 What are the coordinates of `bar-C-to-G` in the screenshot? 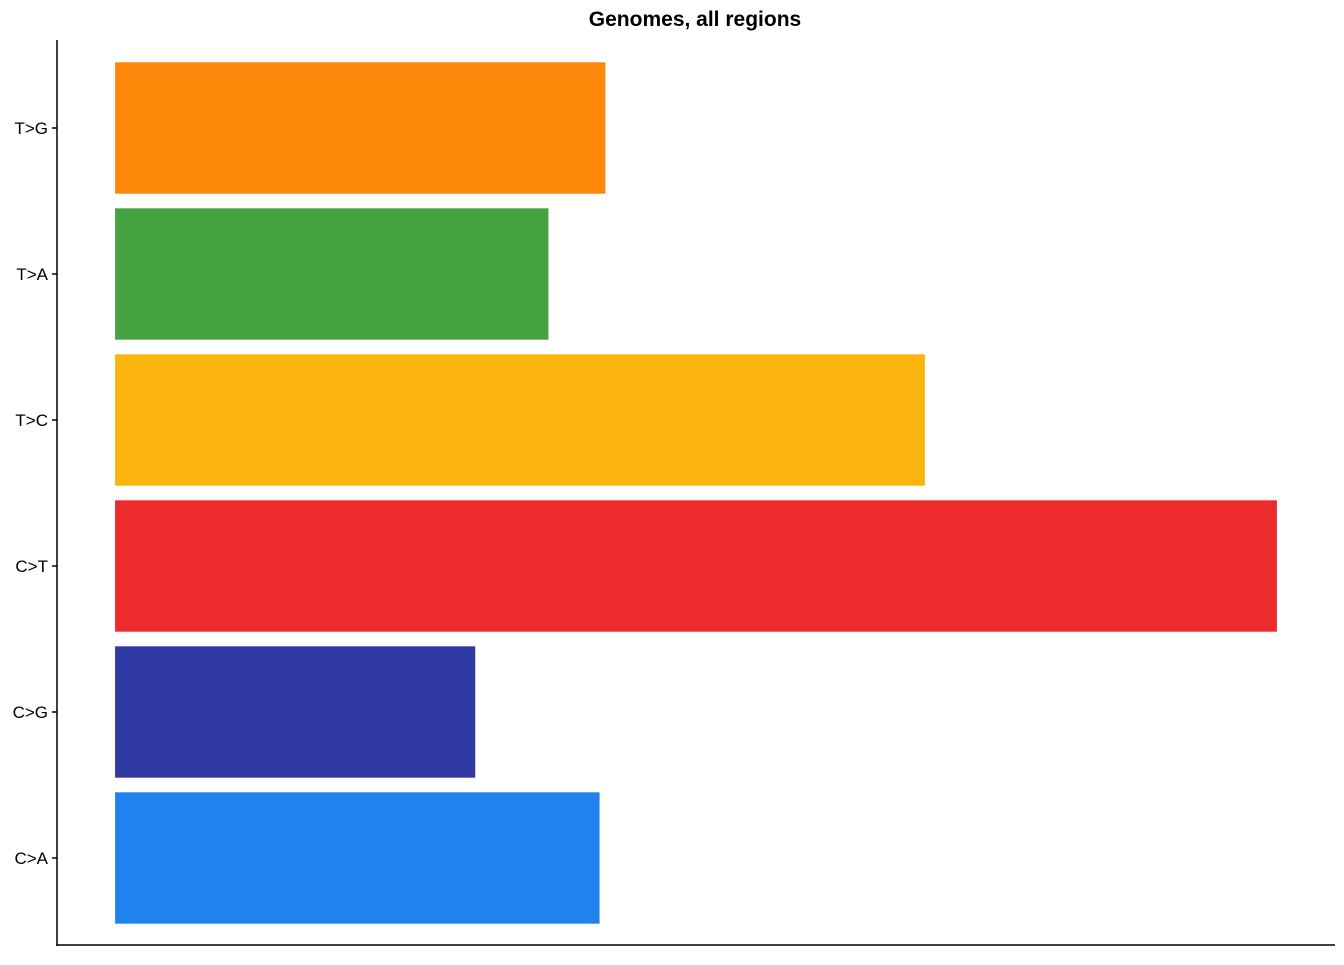 It's located at (295, 712).